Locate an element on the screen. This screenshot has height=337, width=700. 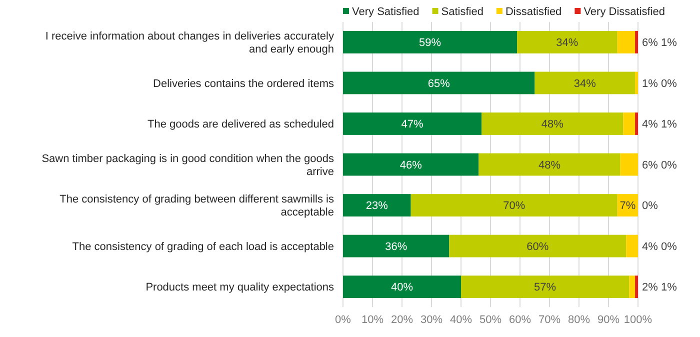
x-tick-label: 10% is located at coordinates (372, 320).